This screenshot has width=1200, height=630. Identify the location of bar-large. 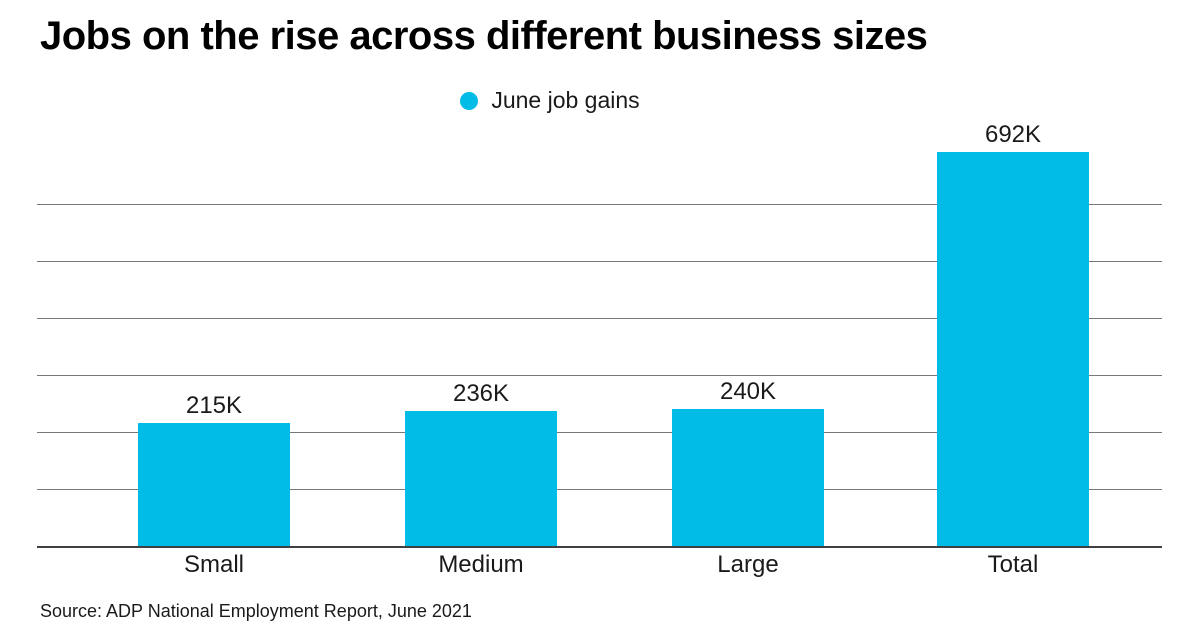
(748, 477).